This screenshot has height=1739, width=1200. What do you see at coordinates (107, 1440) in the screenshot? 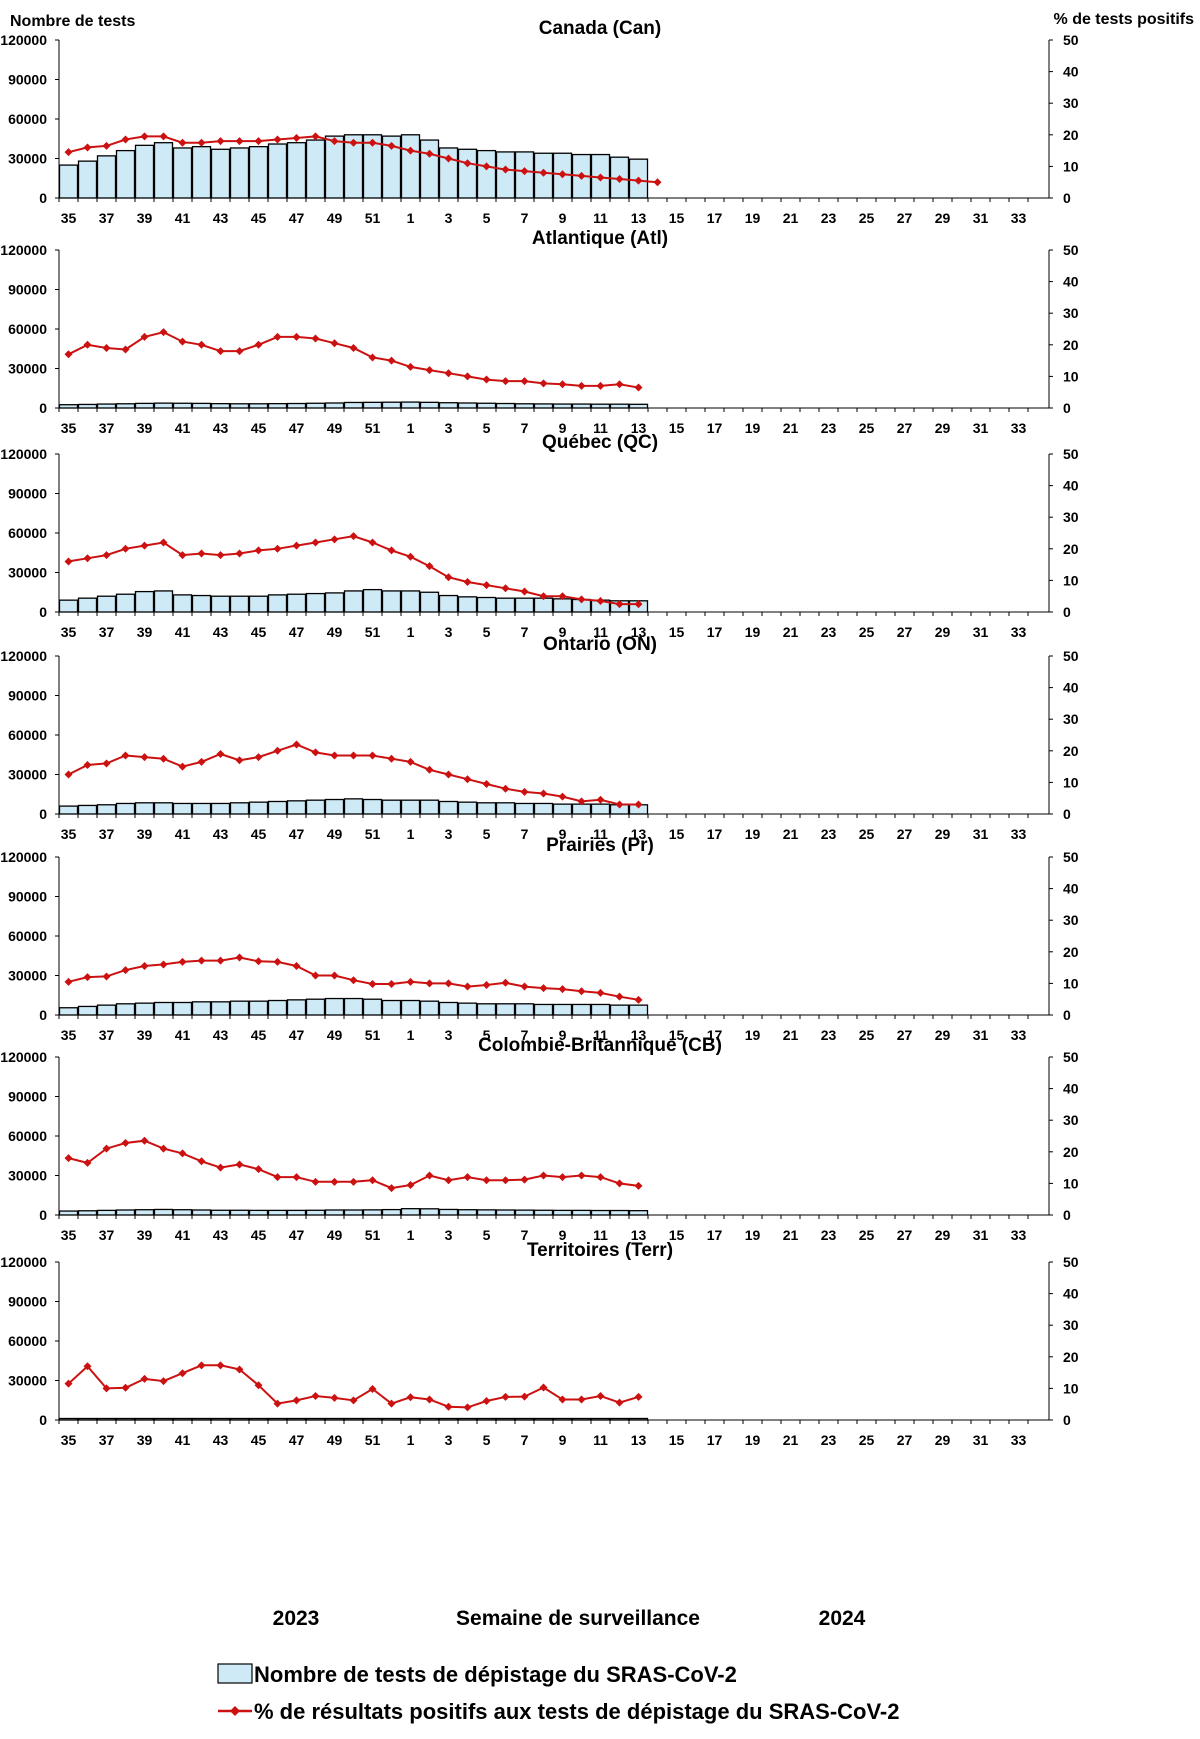
I see `x-tick-label: 37` at bounding box center [107, 1440].